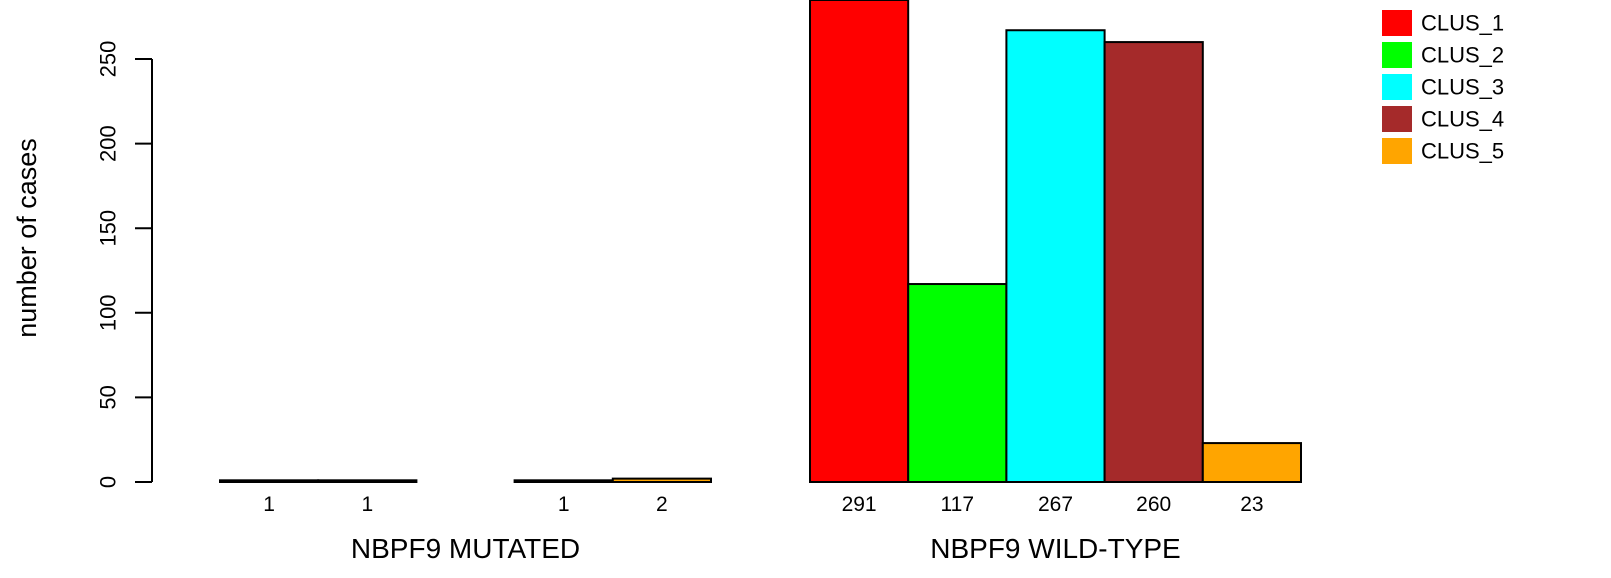 The width and height of the screenshot is (1611, 578). What do you see at coordinates (766, 548) in the screenshot?
I see `group-labels: NBPF9 MUTATED NBPF9 WILD-TYPE` at bounding box center [766, 548].